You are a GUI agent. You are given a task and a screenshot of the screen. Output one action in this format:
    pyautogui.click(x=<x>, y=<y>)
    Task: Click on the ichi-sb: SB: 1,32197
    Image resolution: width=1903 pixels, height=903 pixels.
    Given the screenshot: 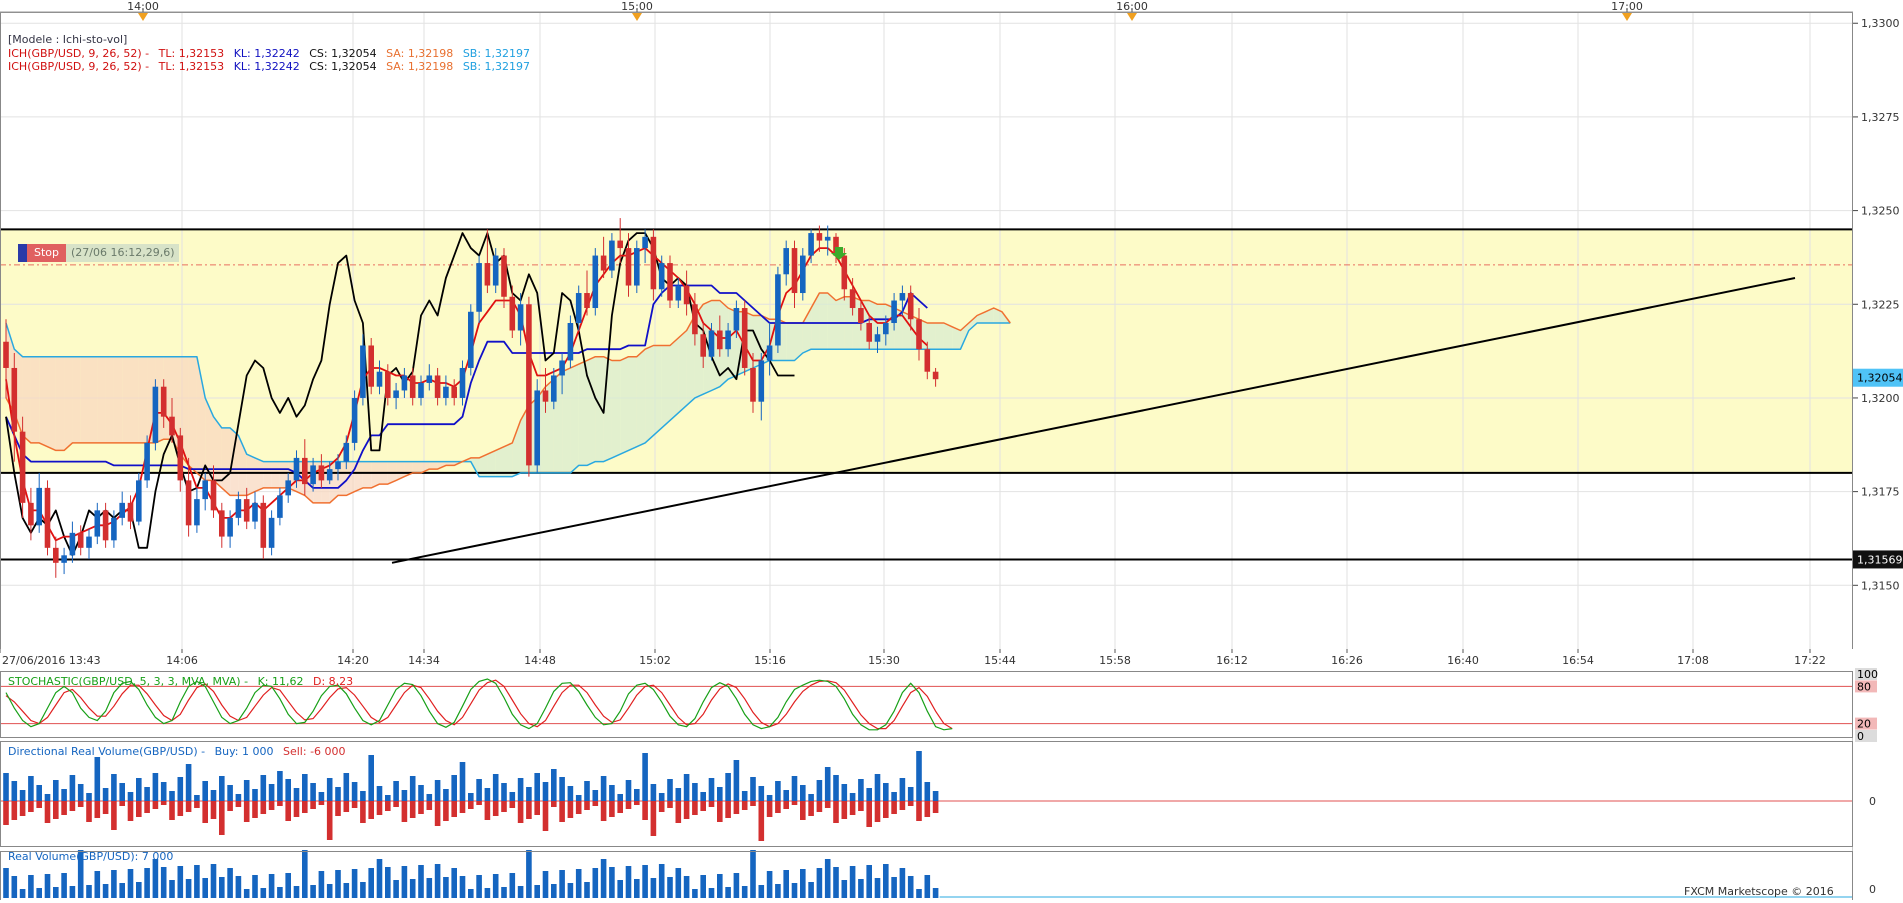 What is the action you would take?
    pyautogui.click(x=496, y=66)
    